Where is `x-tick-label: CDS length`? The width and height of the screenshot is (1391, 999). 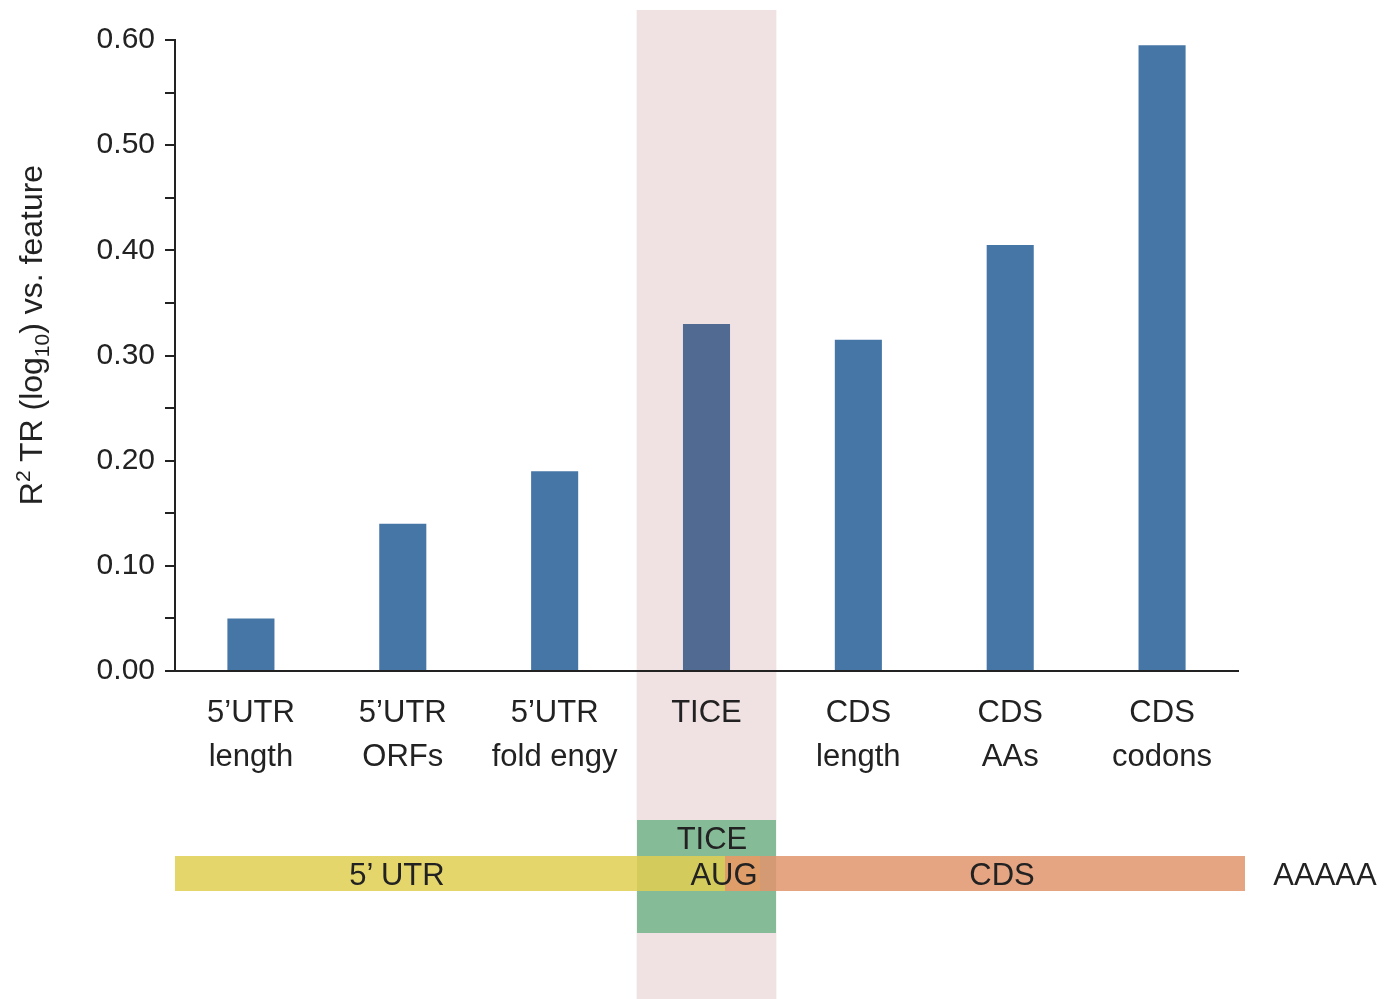 x-tick-label: CDS length is located at coordinates (858, 733).